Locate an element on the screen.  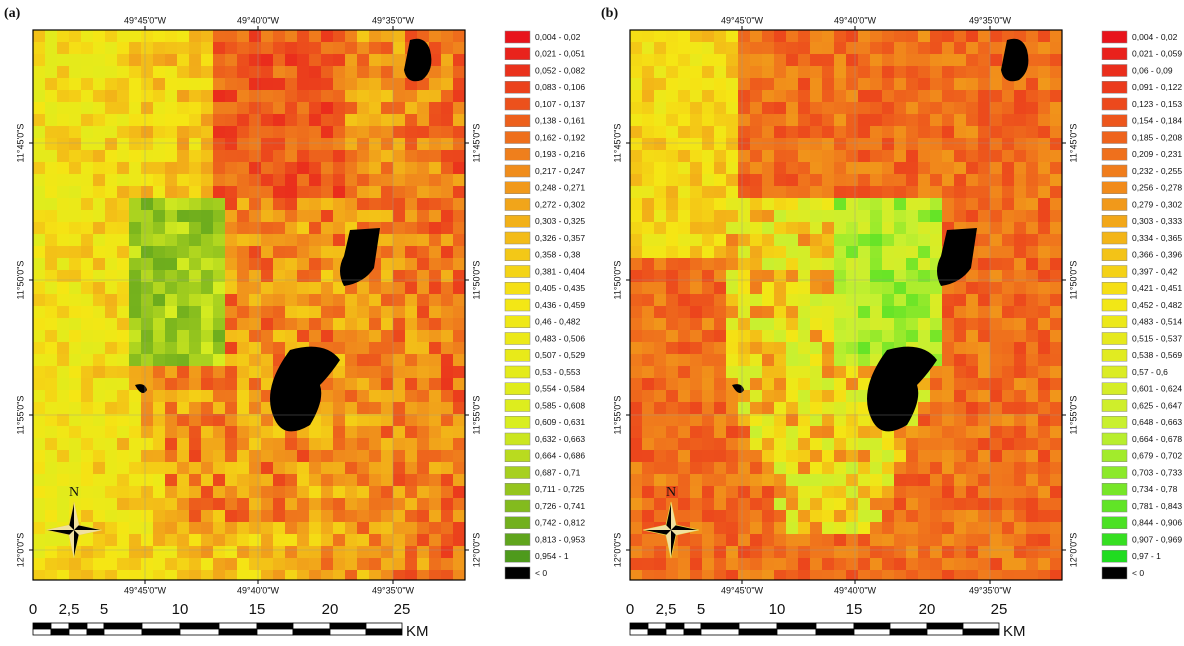
legend-label: 0,711 - 0,725 is located at coordinates (560, 489).